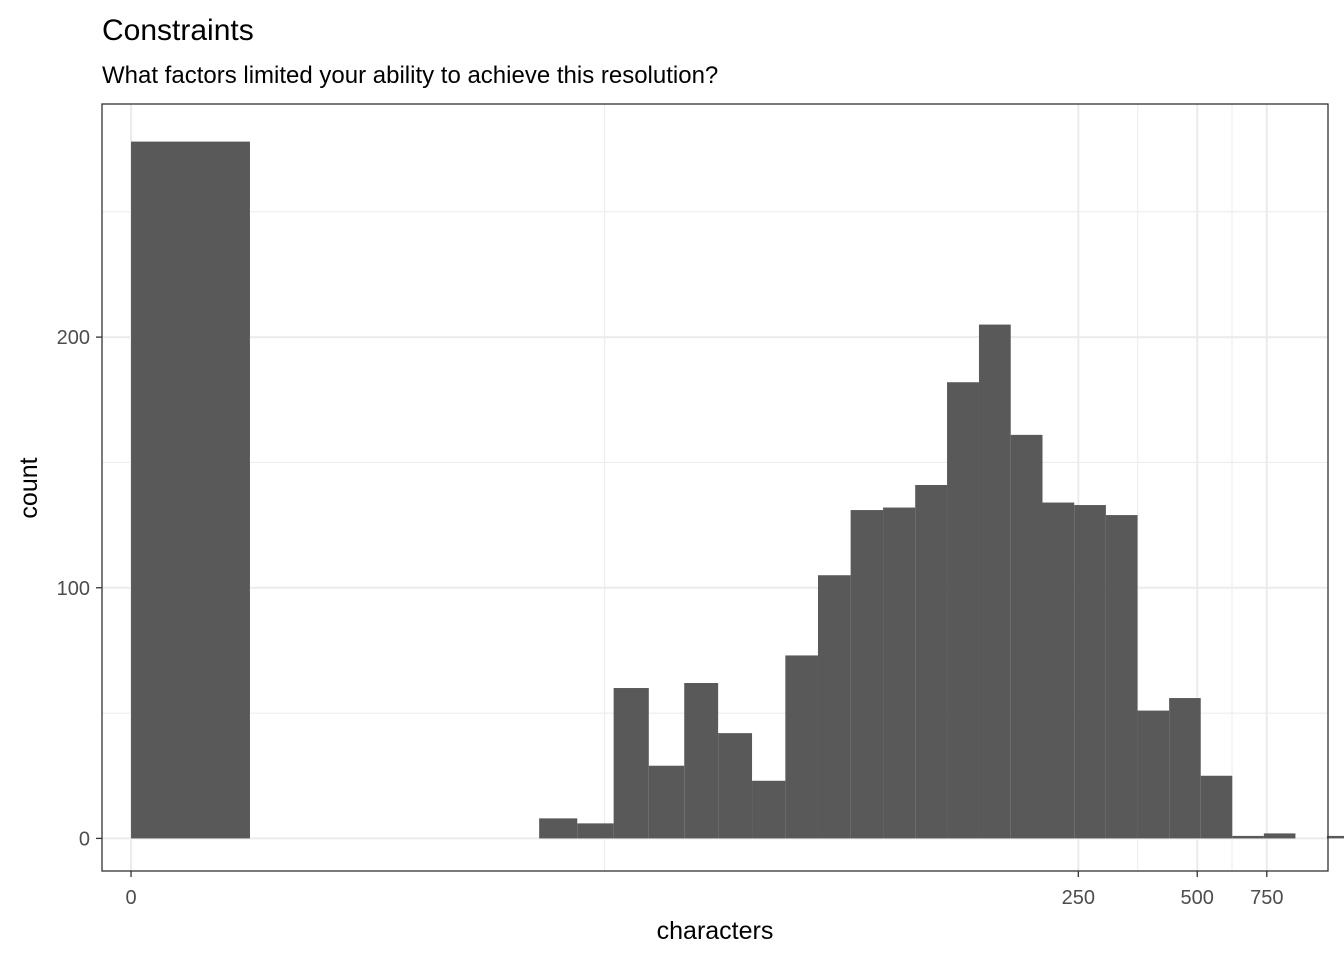  Describe the element at coordinates (73, 338) in the screenshot. I see `y-tick-label: 200` at that location.